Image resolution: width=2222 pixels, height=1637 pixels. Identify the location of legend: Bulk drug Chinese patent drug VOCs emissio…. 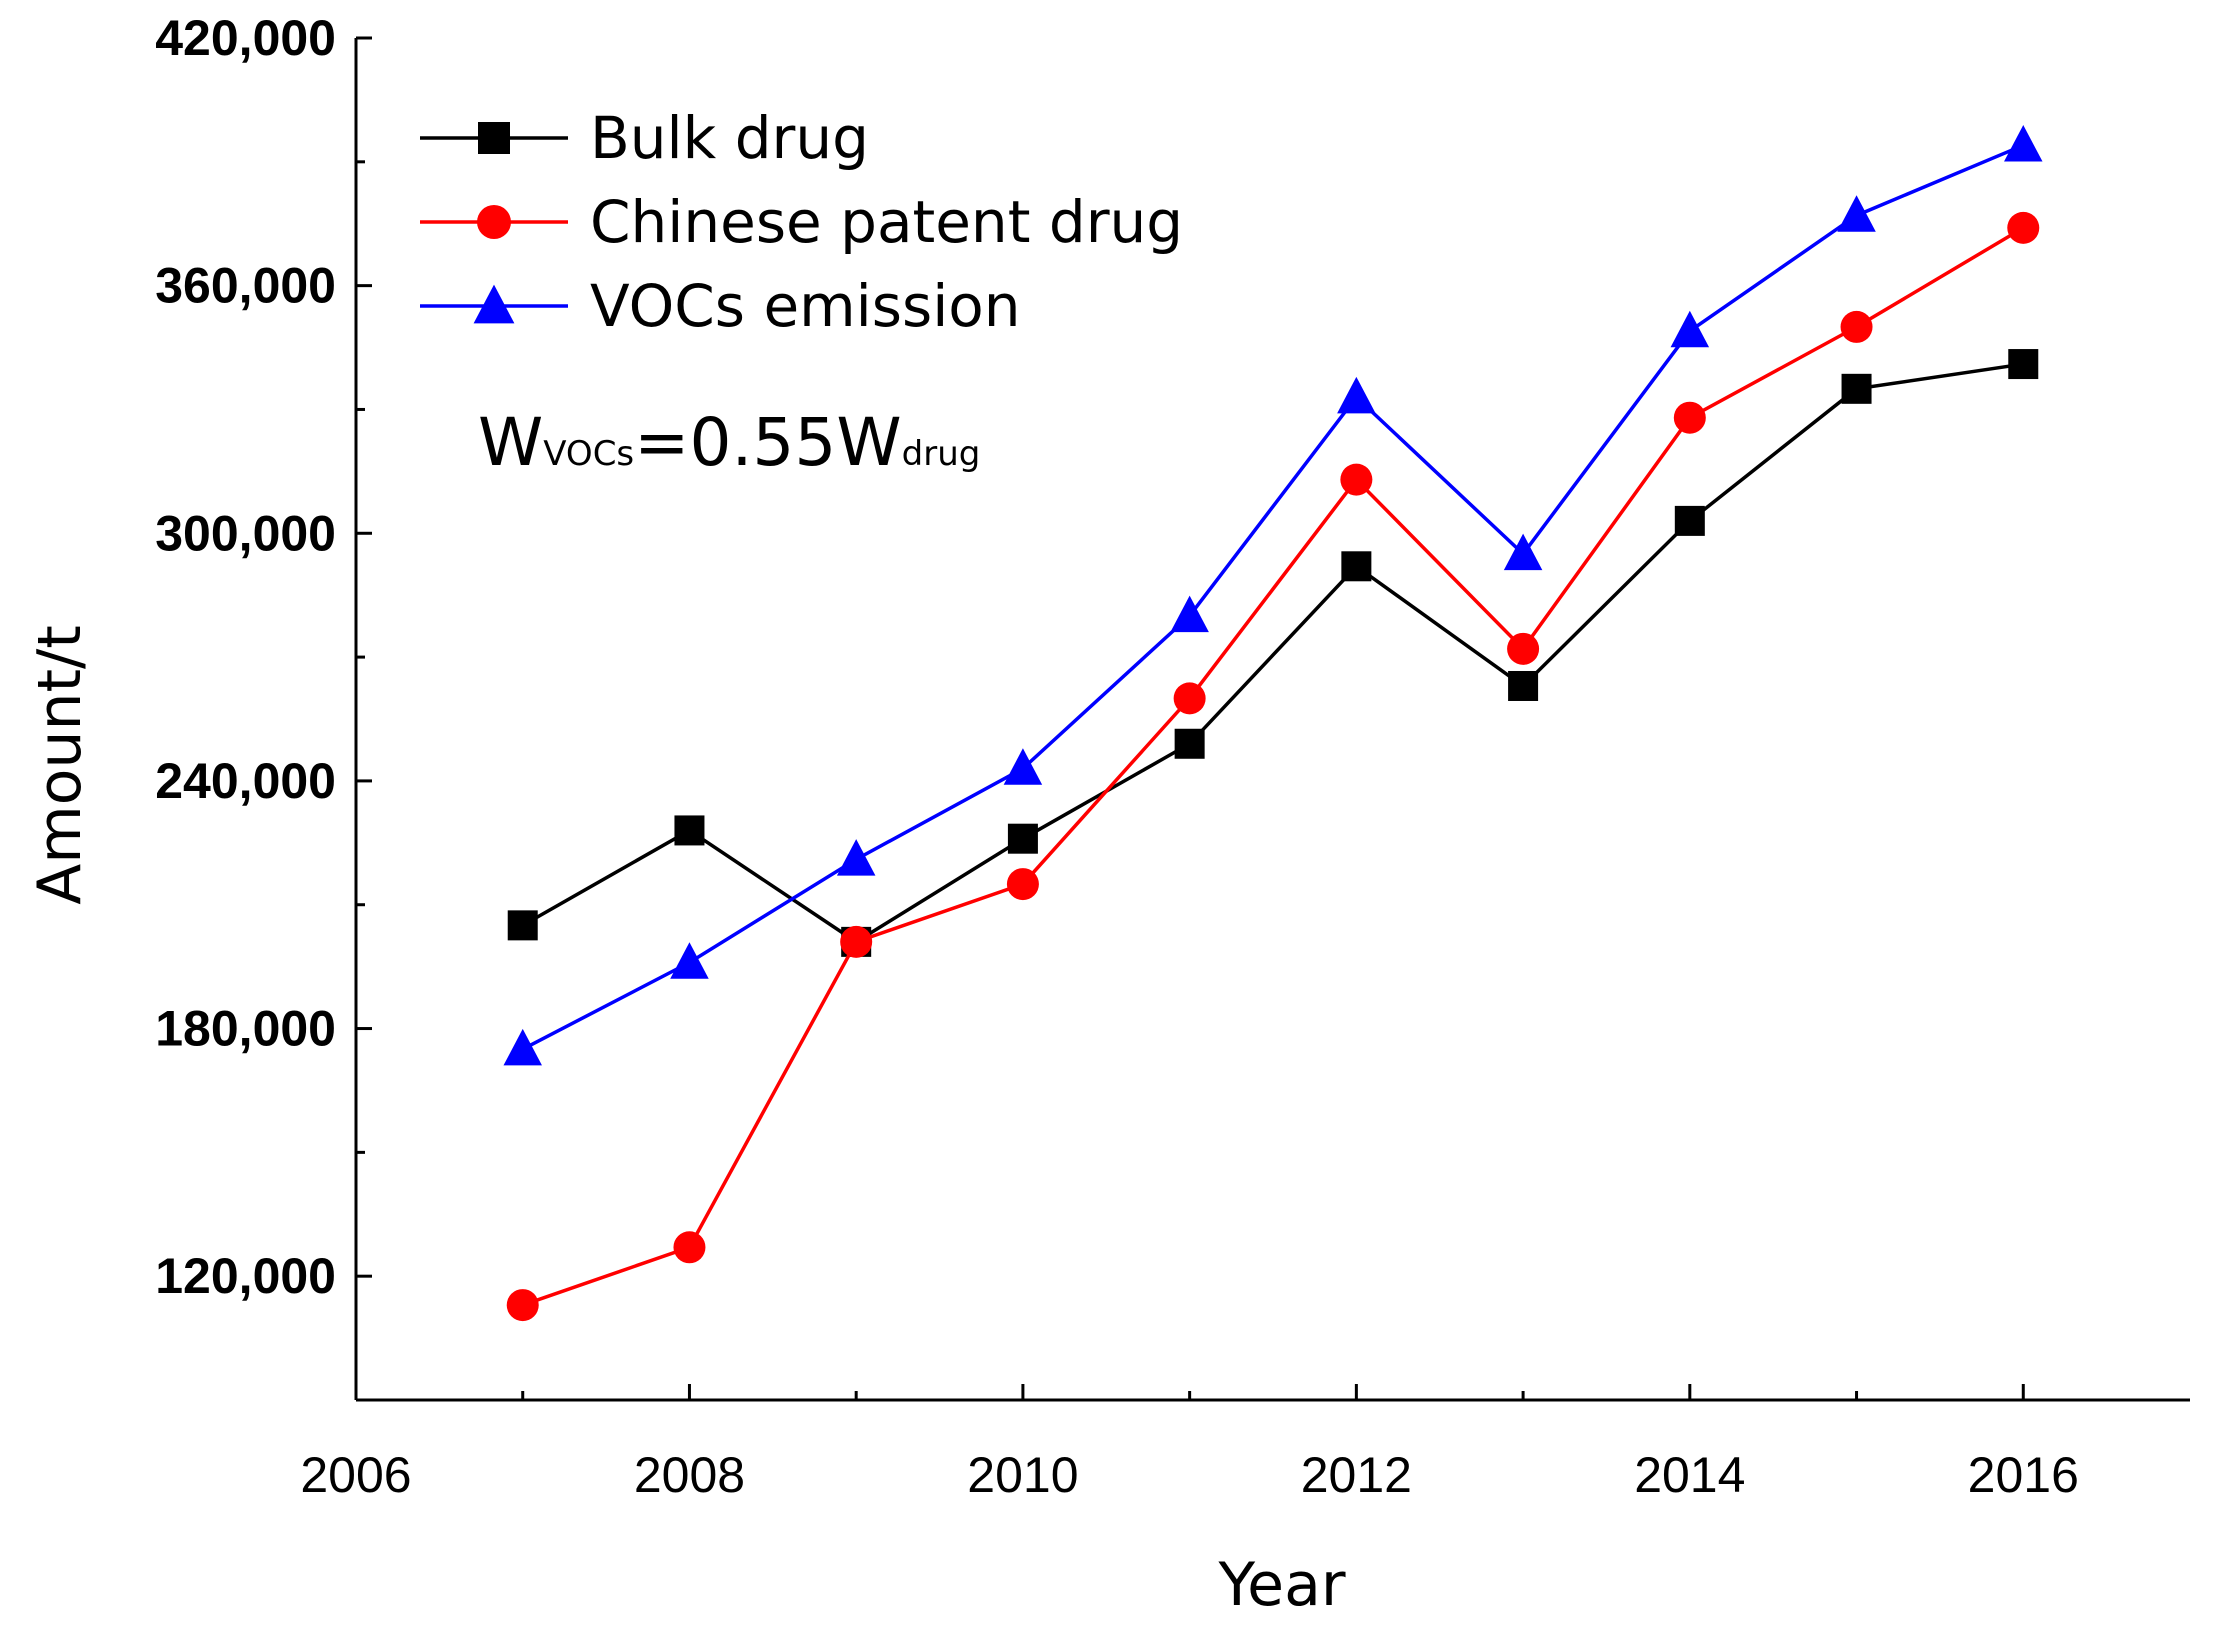
(801, 222).